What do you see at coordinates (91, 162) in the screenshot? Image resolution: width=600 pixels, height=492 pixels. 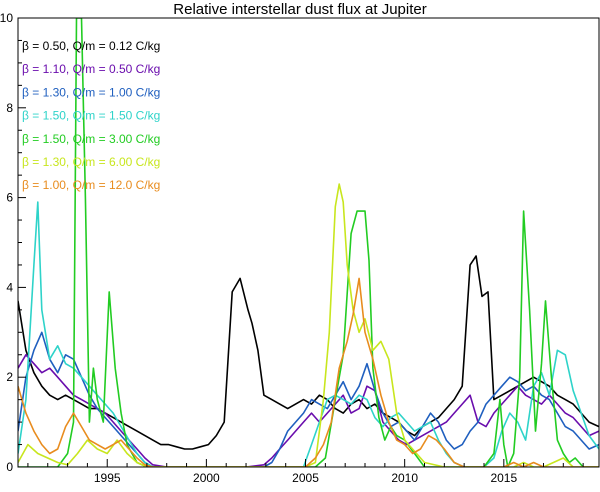 I see `legend-entry-5: β = 1.30, Q/m = 6.00 C/kg` at bounding box center [91, 162].